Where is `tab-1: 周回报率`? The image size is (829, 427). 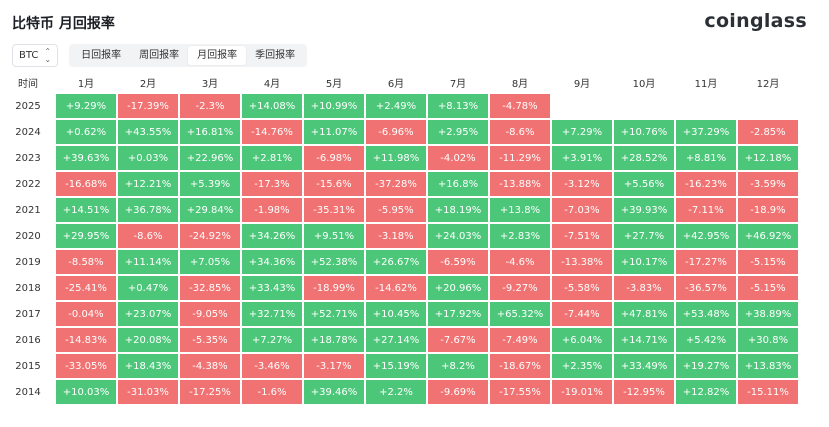 tab-1: 周回报率 is located at coordinates (159, 55).